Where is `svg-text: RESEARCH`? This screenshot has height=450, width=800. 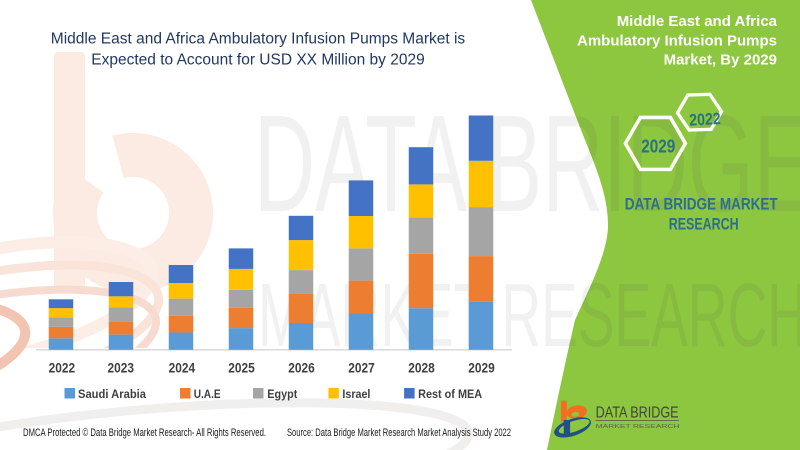 svg-text: RESEARCH is located at coordinates (704, 224).